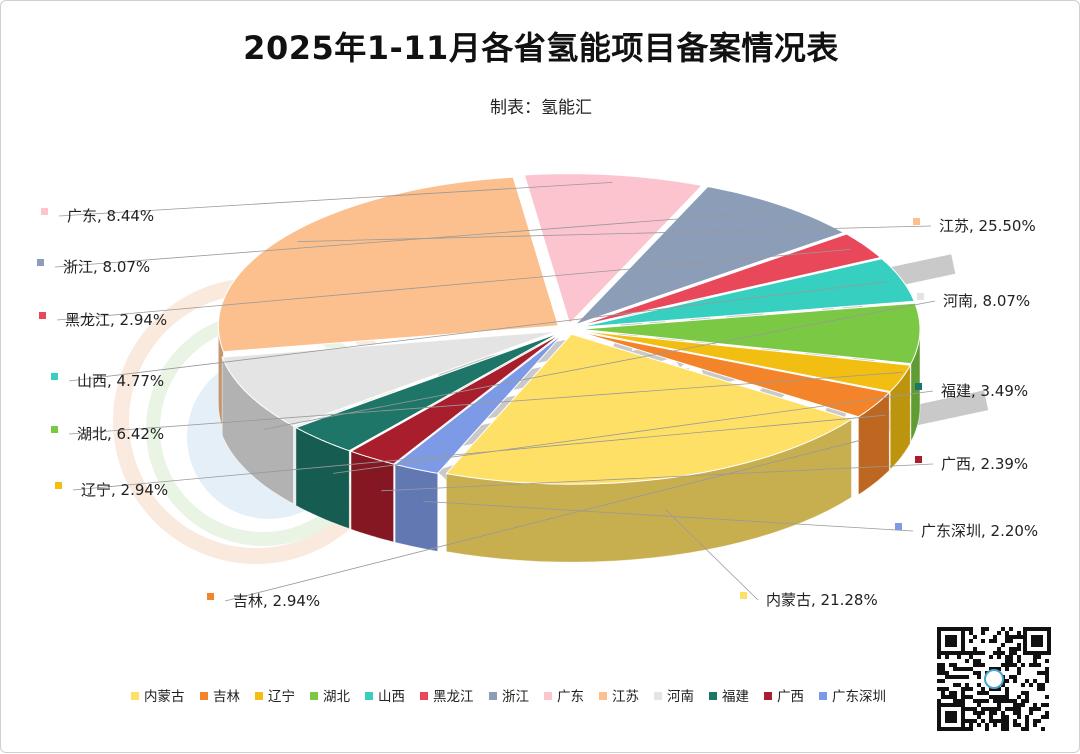  What do you see at coordinates (110, 216) in the screenshot?
I see `data-label-广东: 广东, 8.44%` at bounding box center [110, 216].